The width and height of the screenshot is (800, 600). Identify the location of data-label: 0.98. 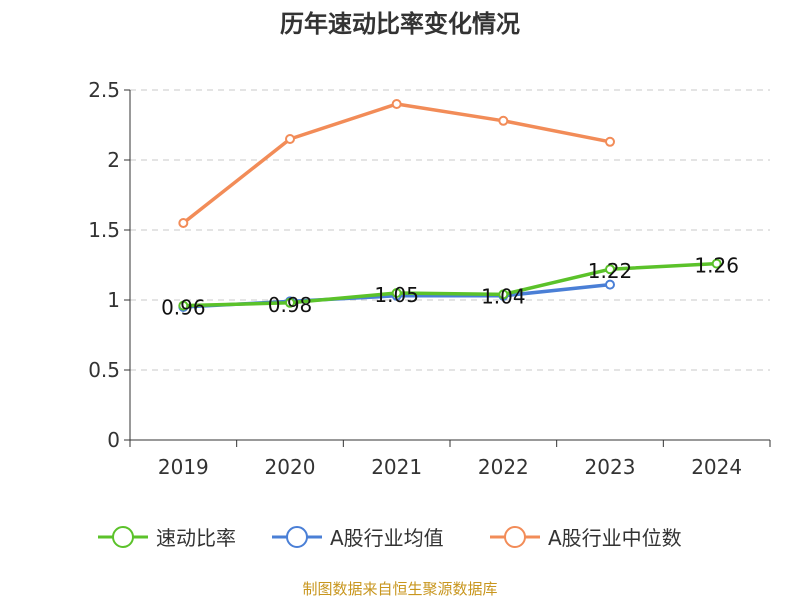
(290, 305).